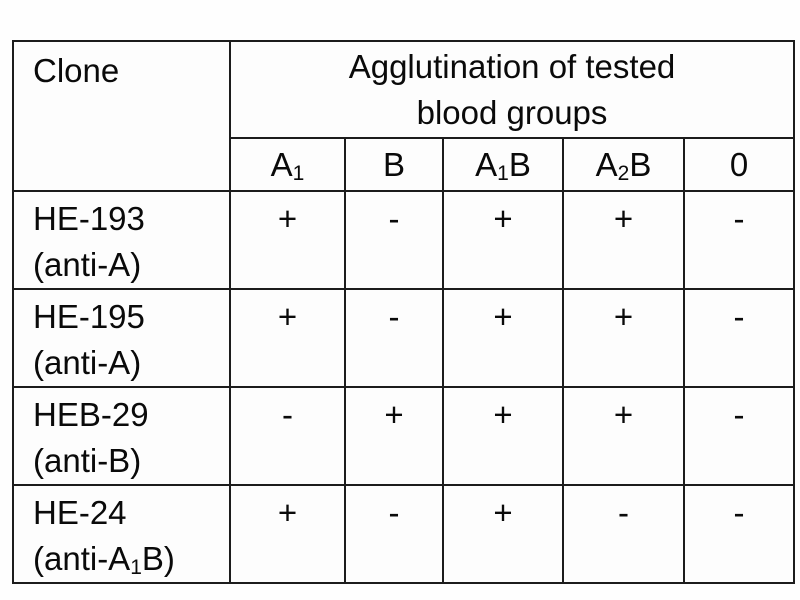 This screenshot has width=800, height=600. Describe the element at coordinates (104, 559) in the screenshot. I see `clone-spec: (anti-A1B)` at that location.